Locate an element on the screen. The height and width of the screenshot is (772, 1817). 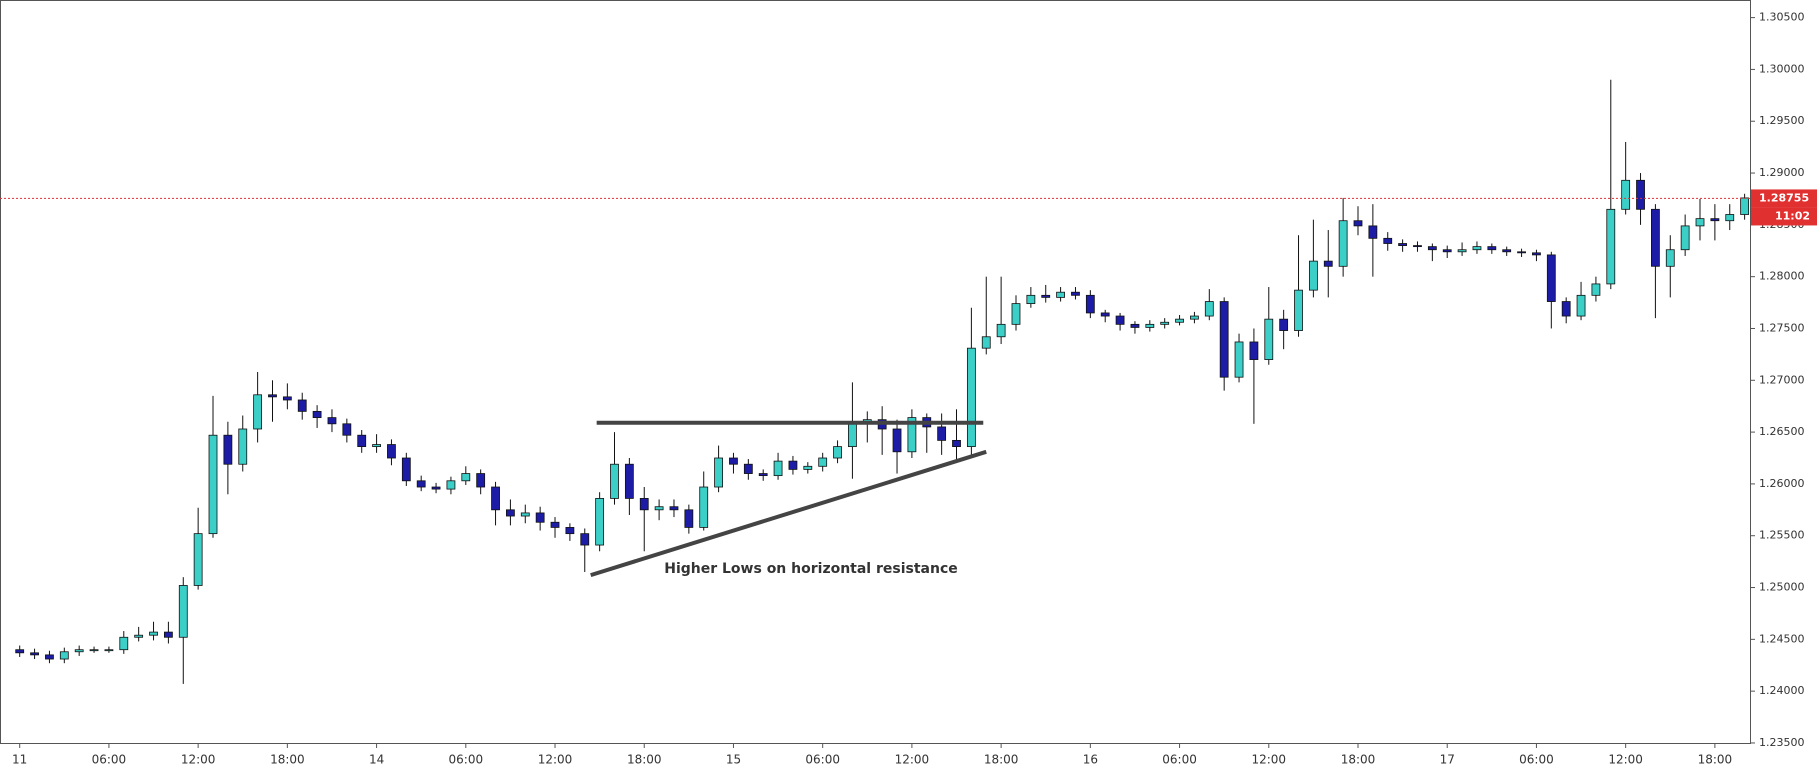
y-tick-label: 1.30500 is located at coordinates (1782, 17).